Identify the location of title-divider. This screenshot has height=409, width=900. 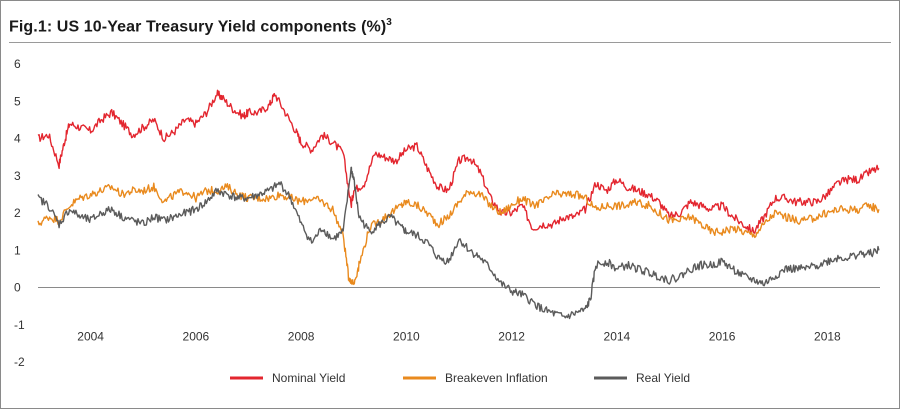
(450, 42).